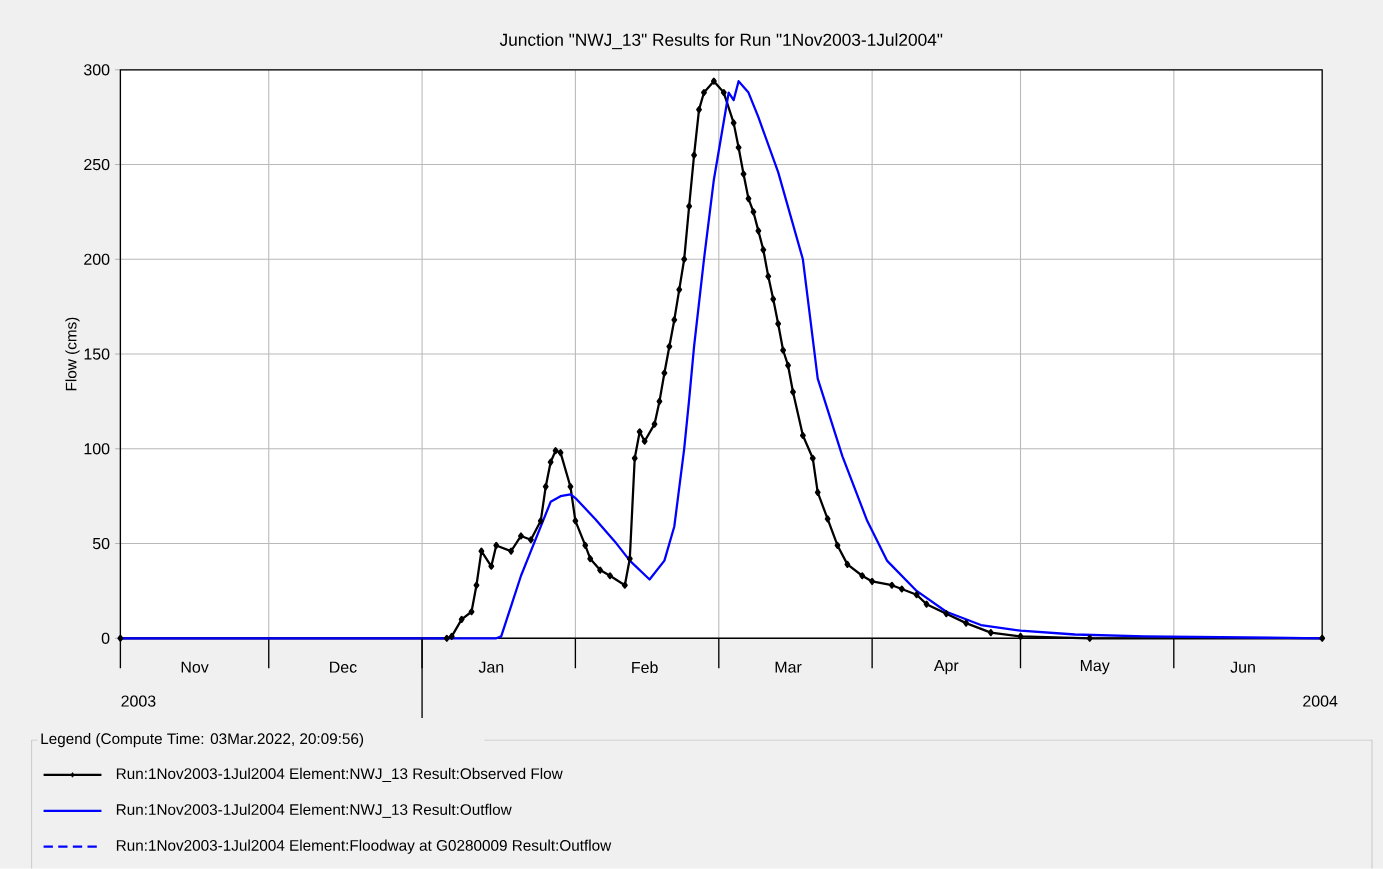  What do you see at coordinates (314, 811) in the screenshot?
I see `legend-label: Run:1Nov2003-1Jul2004 Element:NWJ_13 Result:Outflow` at bounding box center [314, 811].